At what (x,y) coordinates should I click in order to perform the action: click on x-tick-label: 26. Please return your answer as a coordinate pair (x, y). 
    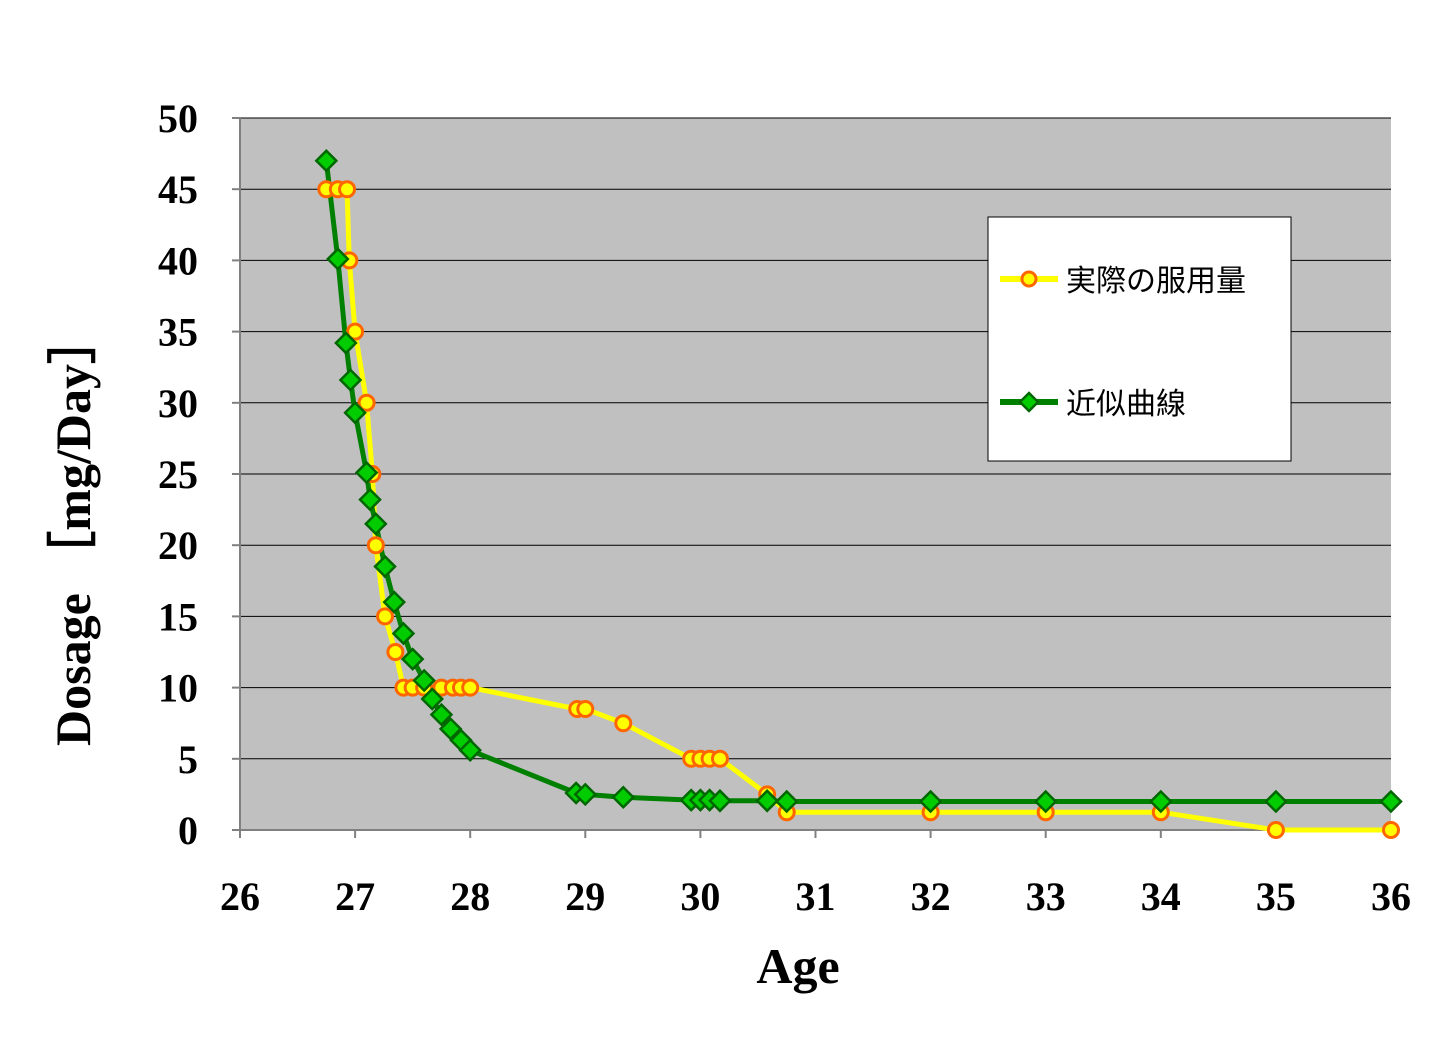
    Looking at the image, I should click on (240, 896).